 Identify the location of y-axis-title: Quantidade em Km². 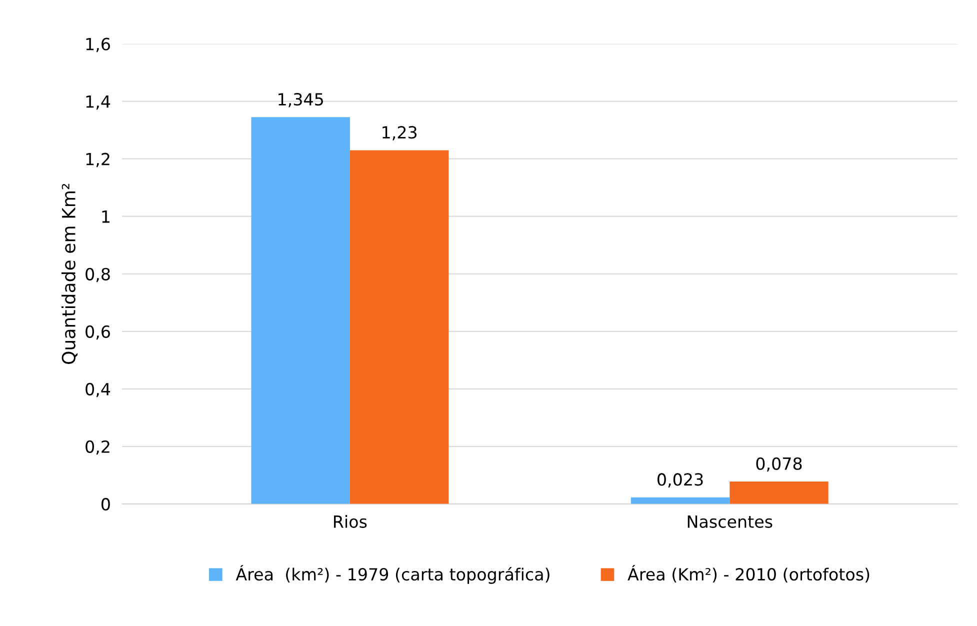
(69, 274).